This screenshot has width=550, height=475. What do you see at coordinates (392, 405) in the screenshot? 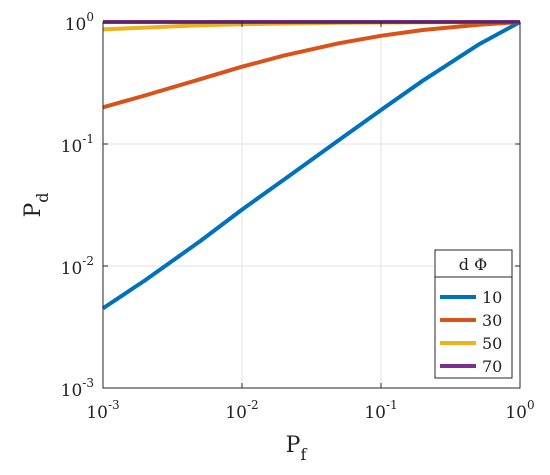
I see `x-tick-exponent: -1` at bounding box center [392, 405].